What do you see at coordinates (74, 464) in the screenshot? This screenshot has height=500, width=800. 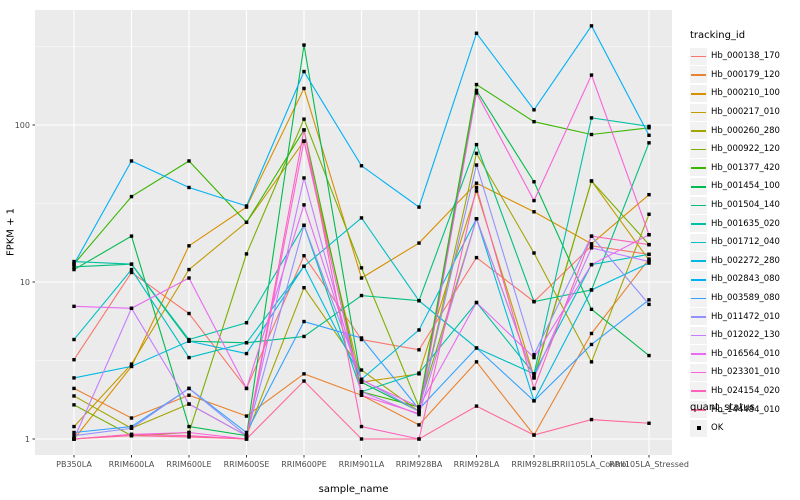 I see `x-tick-label: PB350LA` at bounding box center [74, 464].